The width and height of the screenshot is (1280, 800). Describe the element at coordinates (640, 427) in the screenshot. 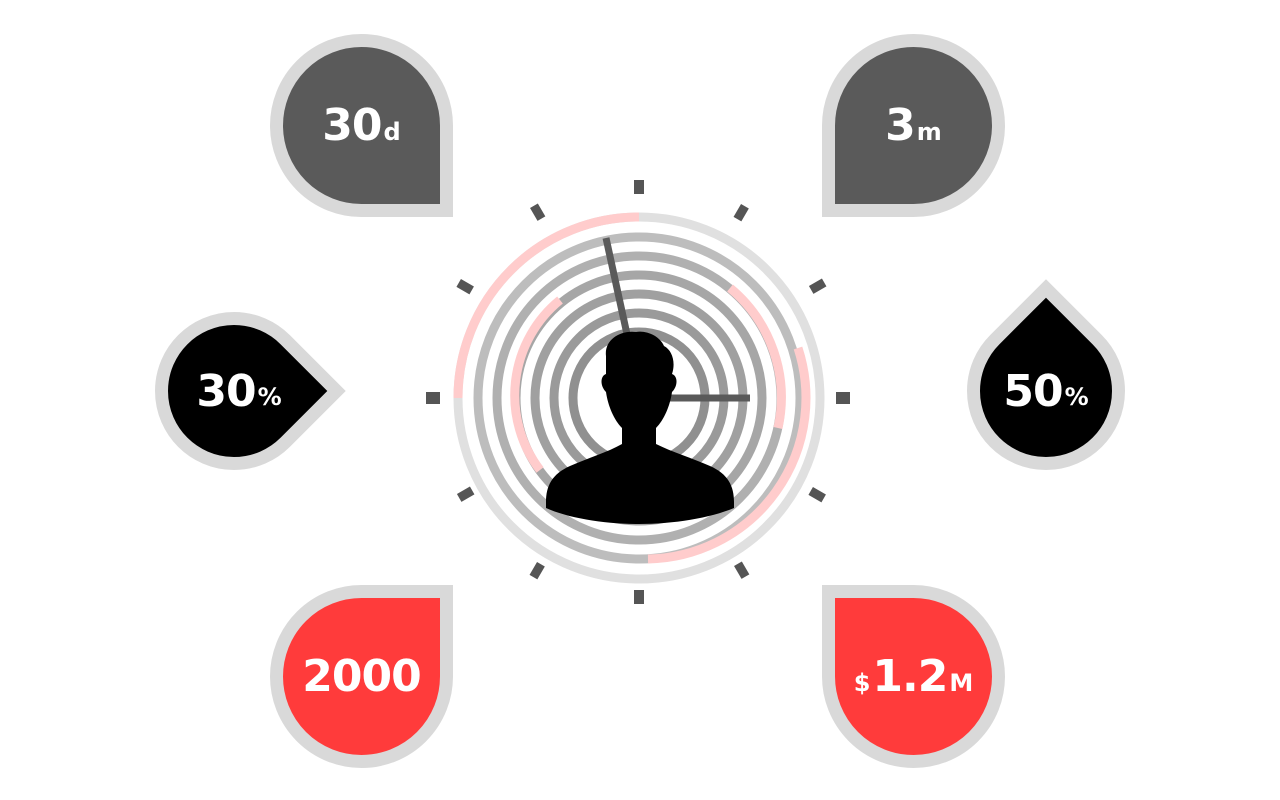

I see `person-silhouette-icon` at that location.